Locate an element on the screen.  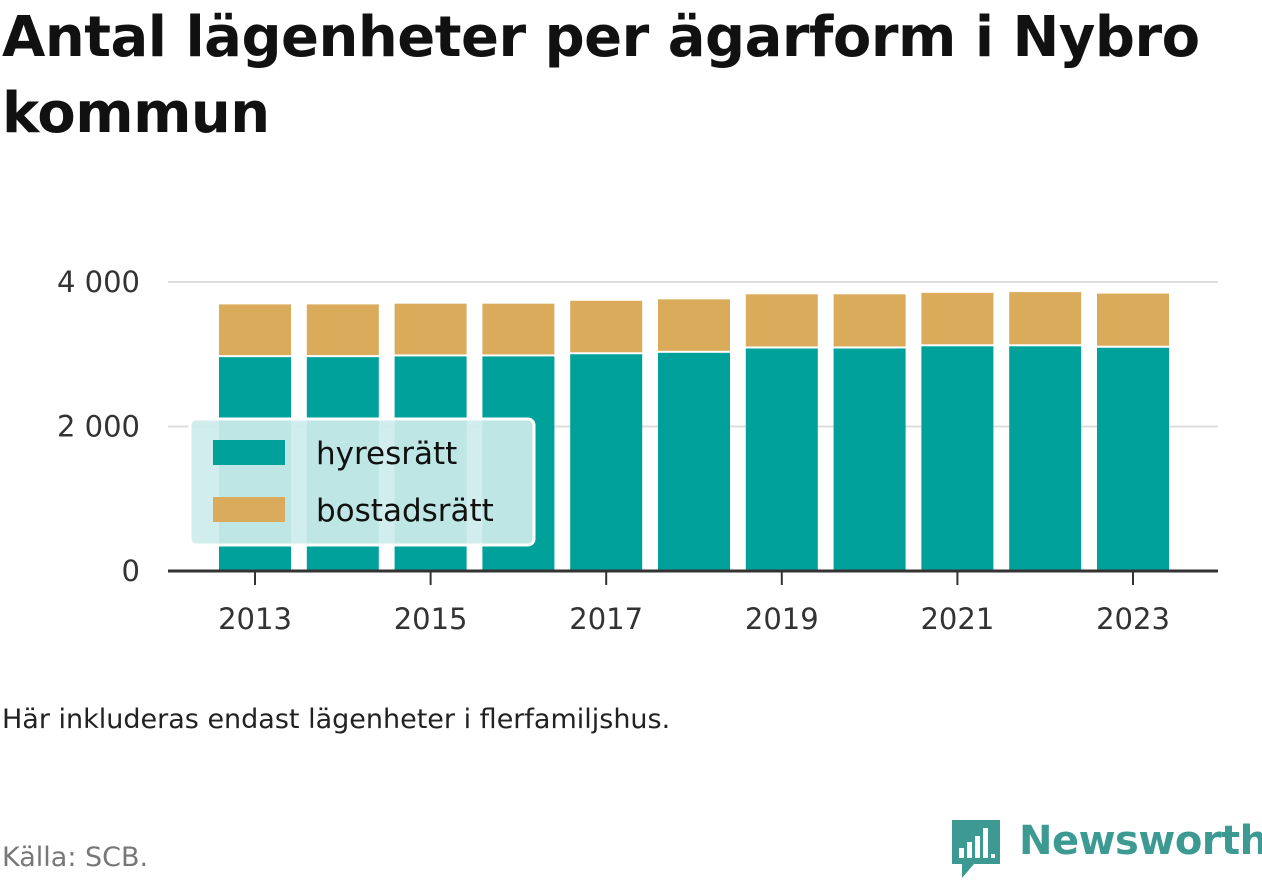
legend-label: bostadsrätt is located at coordinates (405, 511).